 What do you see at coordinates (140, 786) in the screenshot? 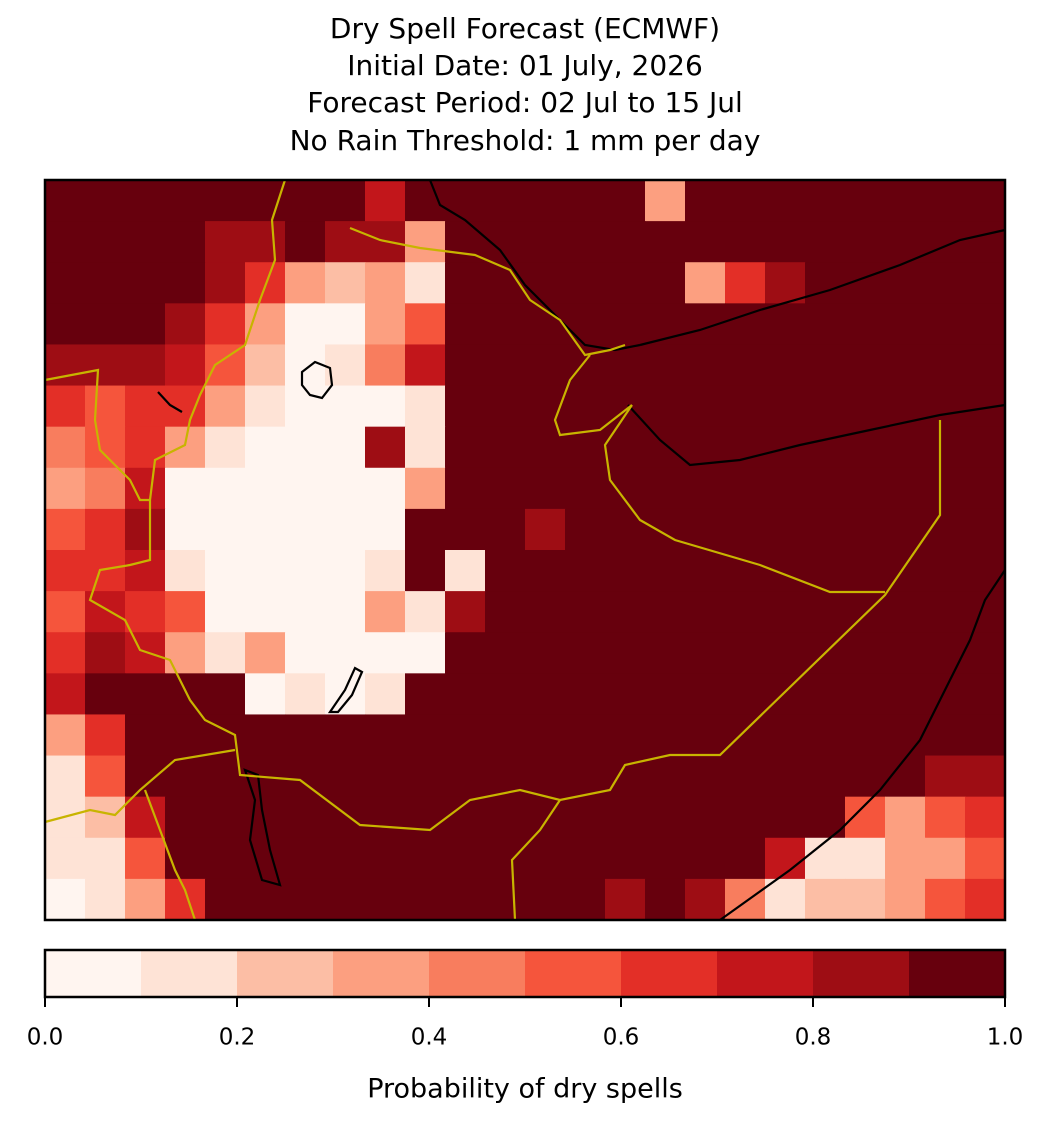
I see `border` at bounding box center [140, 786].